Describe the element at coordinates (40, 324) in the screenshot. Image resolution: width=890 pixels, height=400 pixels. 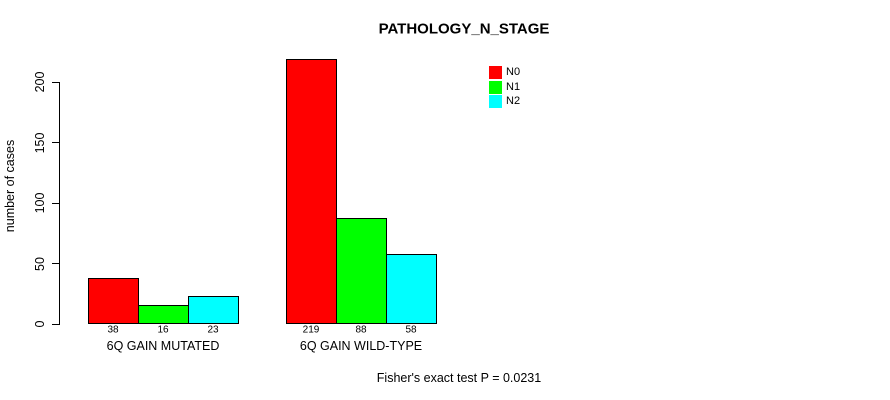
I see `y-tick-label: 0` at that location.